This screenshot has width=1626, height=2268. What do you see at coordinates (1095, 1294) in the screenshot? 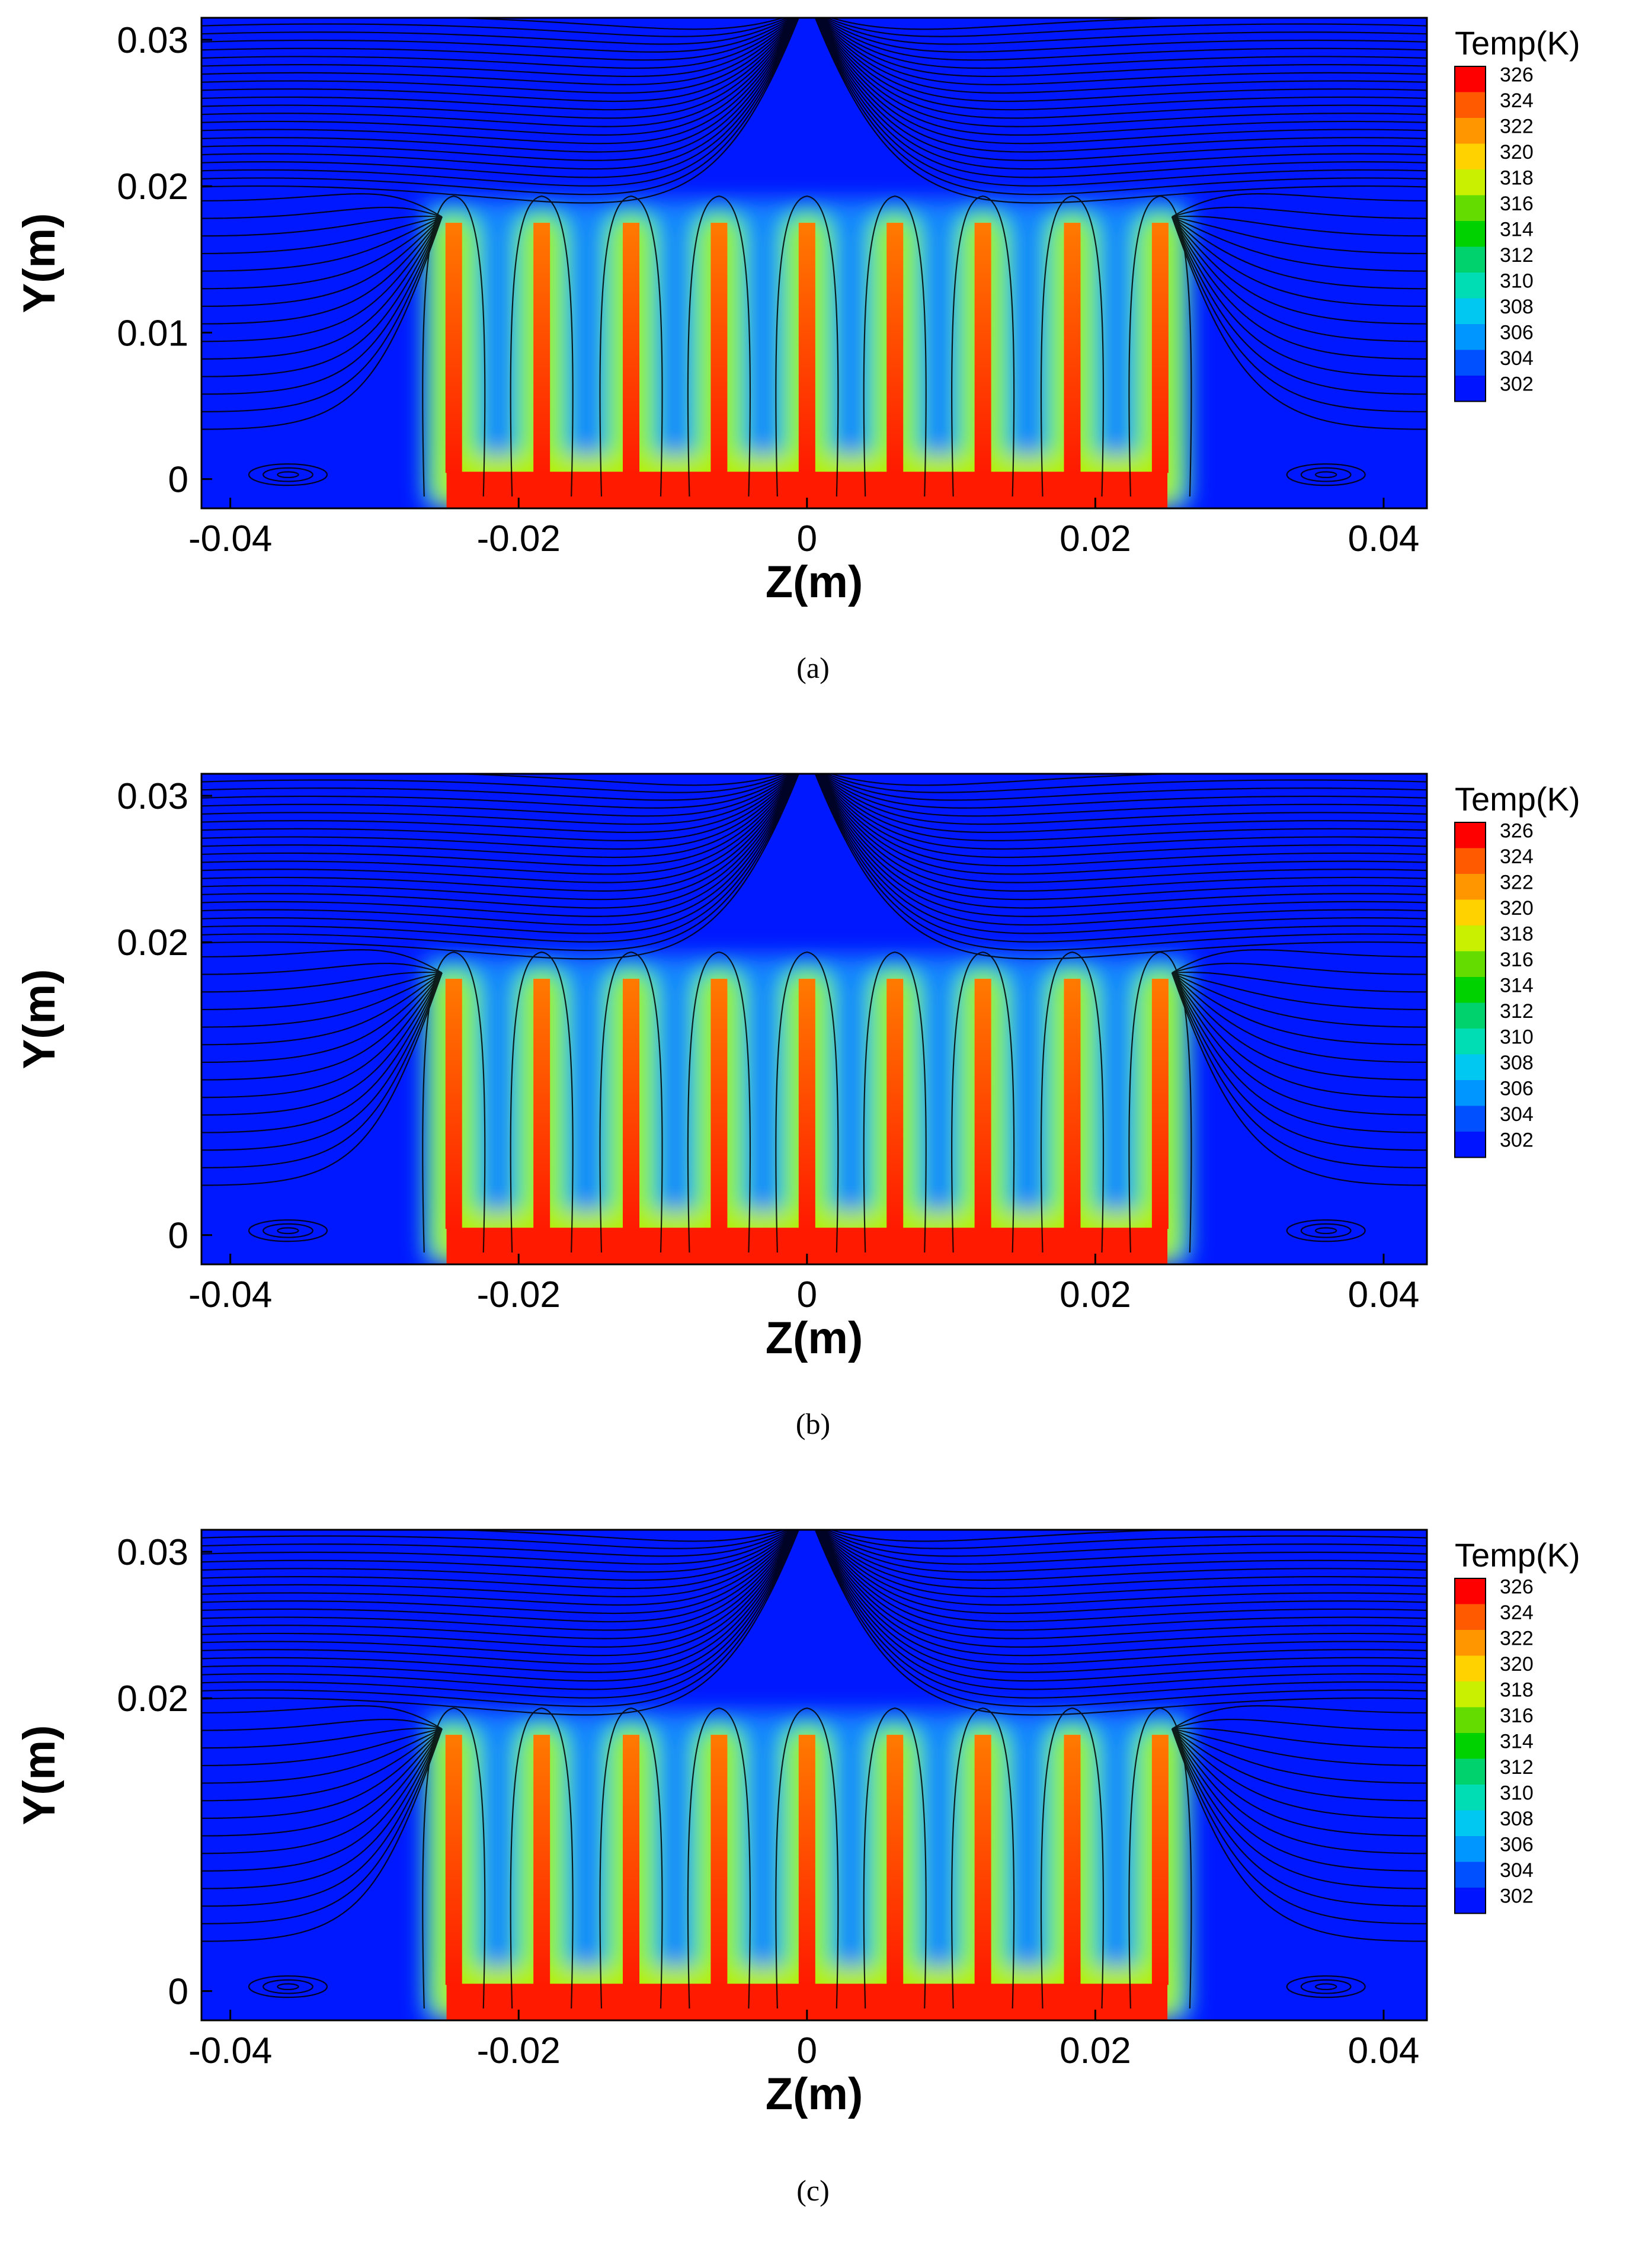
I see `x-tick-label: 0.02` at bounding box center [1095, 1294].